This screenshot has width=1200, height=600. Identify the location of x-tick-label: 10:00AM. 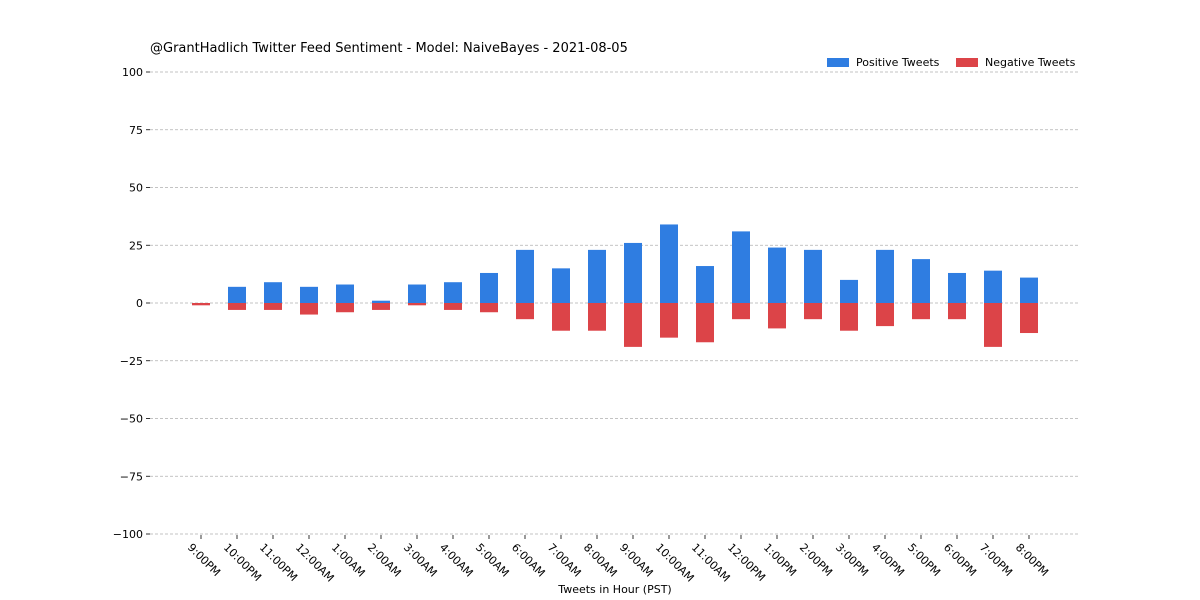
(675, 563).